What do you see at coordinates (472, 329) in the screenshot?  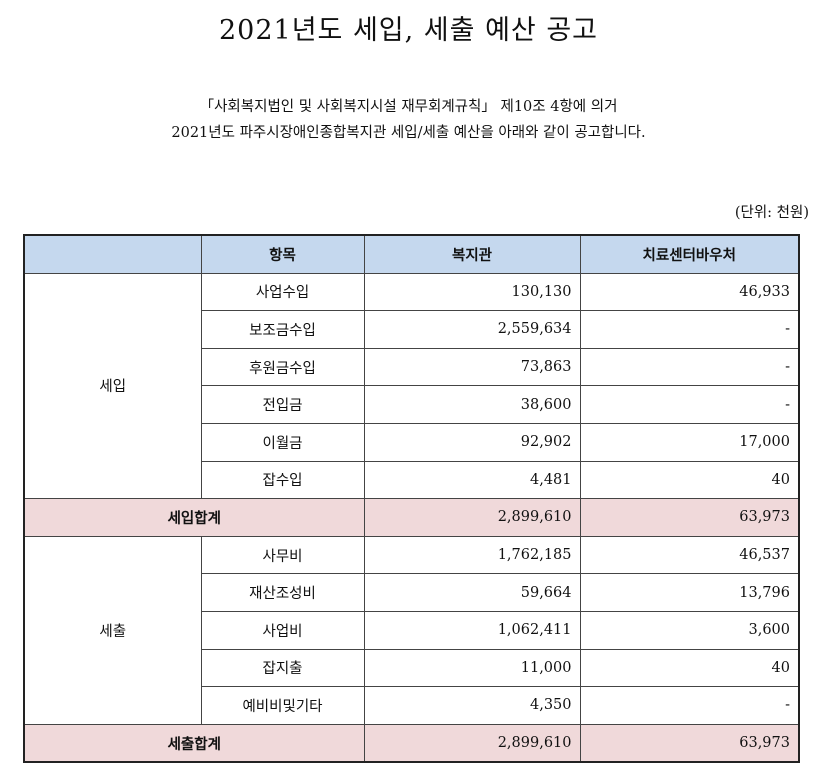 I see `row-welfare: 2,559,634` at bounding box center [472, 329].